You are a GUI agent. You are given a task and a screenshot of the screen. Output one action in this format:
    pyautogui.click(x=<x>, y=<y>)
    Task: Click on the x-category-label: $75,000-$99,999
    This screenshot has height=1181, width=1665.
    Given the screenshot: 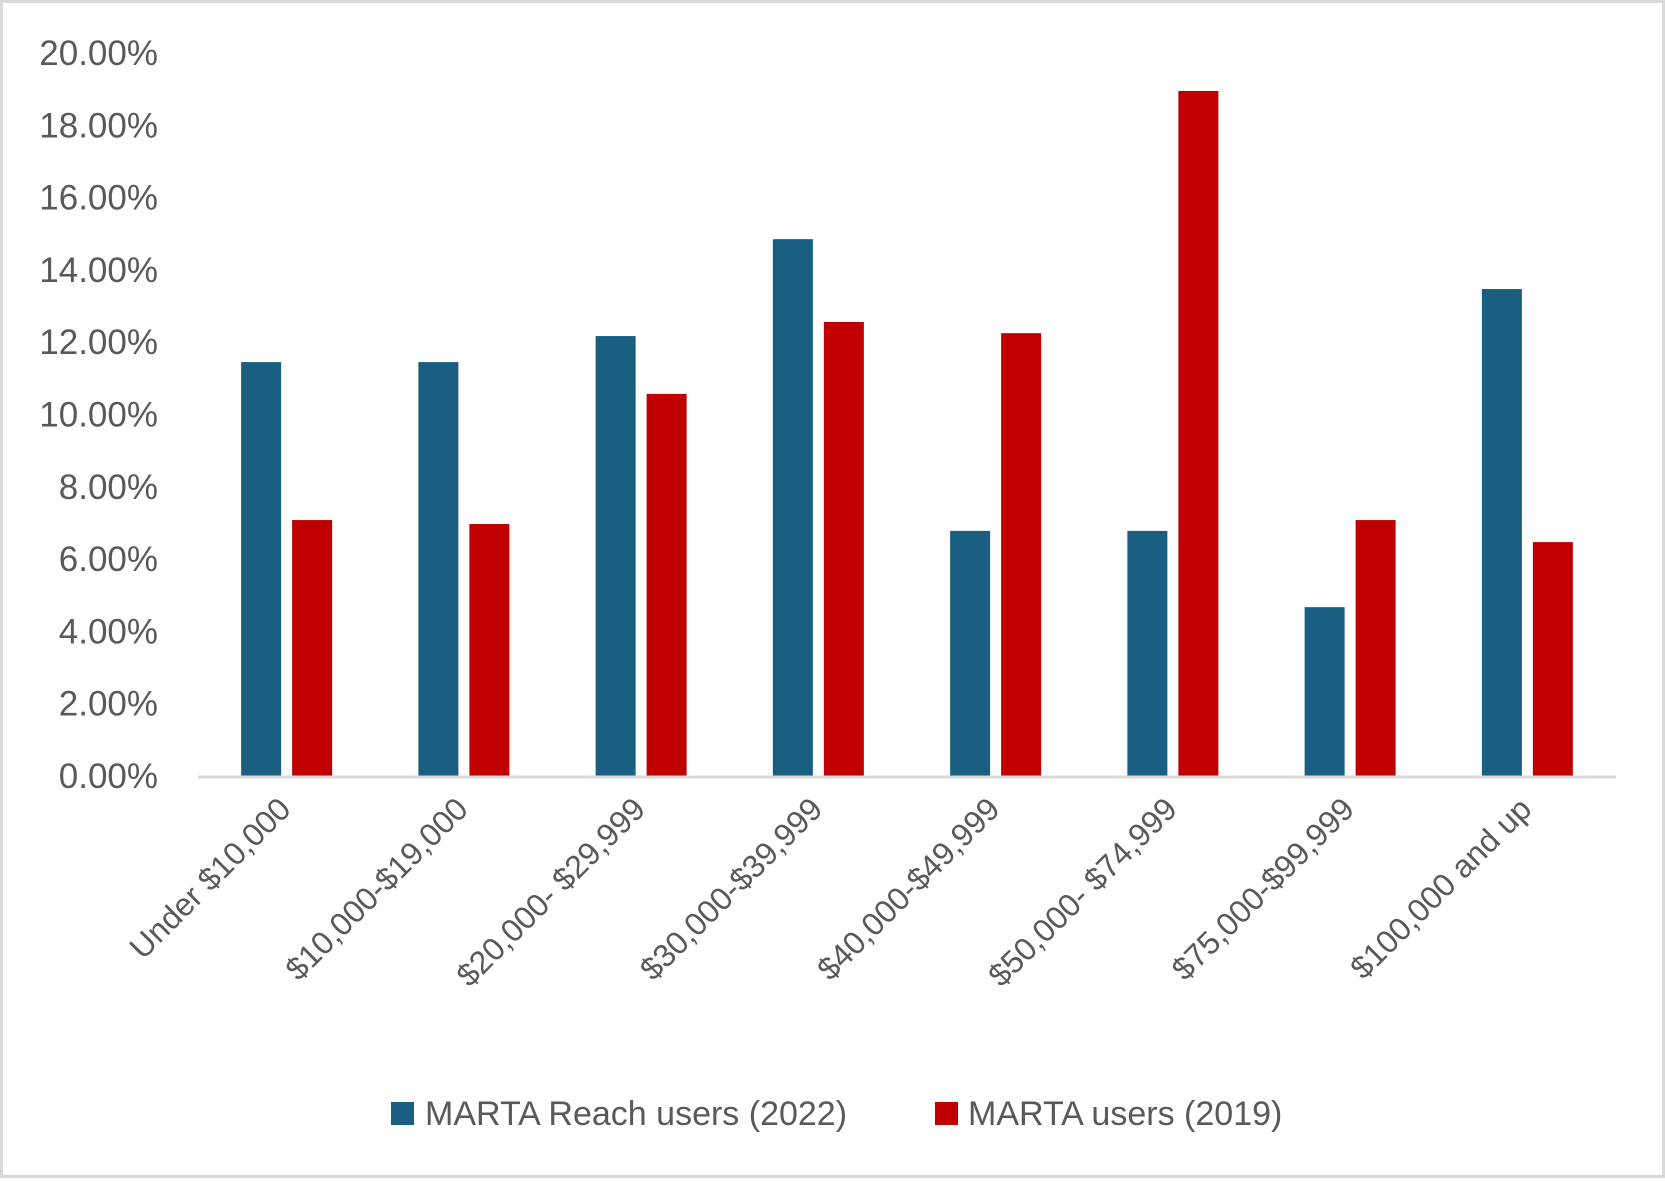 What is the action you would take?
    pyautogui.click(x=1262, y=888)
    